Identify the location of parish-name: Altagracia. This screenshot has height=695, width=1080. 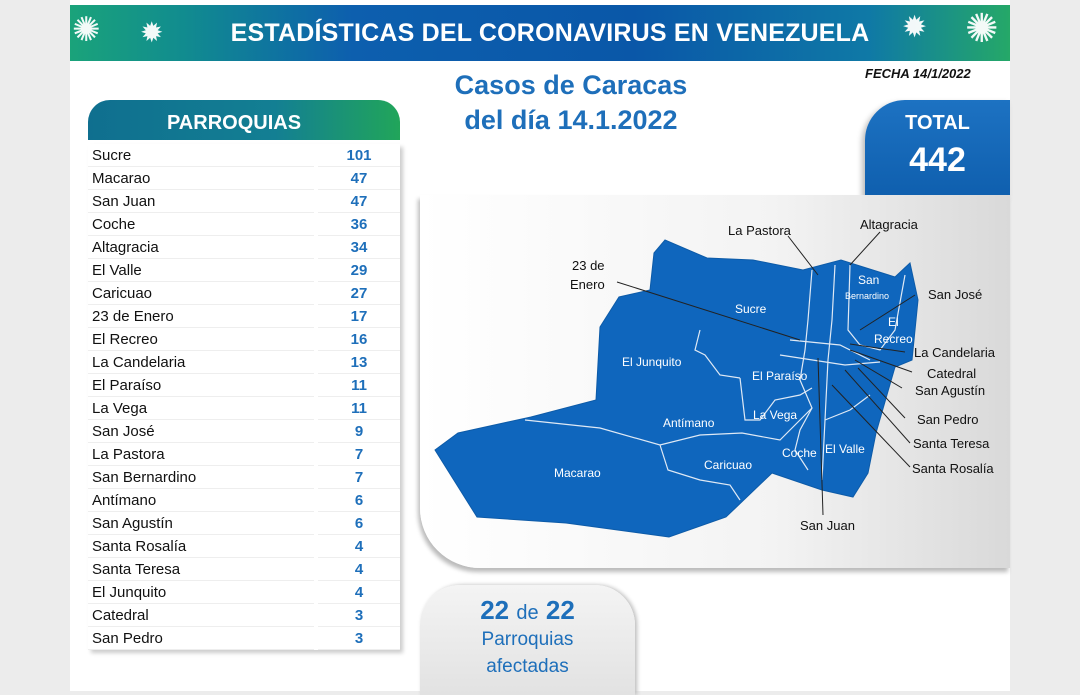
(201, 247).